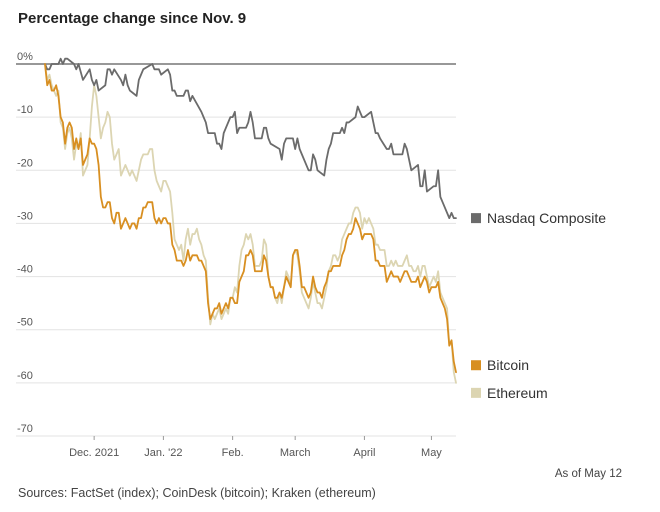 This screenshot has height=512, width=660. What do you see at coordinates (538, 305) in the screenshot?
I see `legend: Nasdaq Composite Bitcoin Ethereum` at bounding box center [538, 305].